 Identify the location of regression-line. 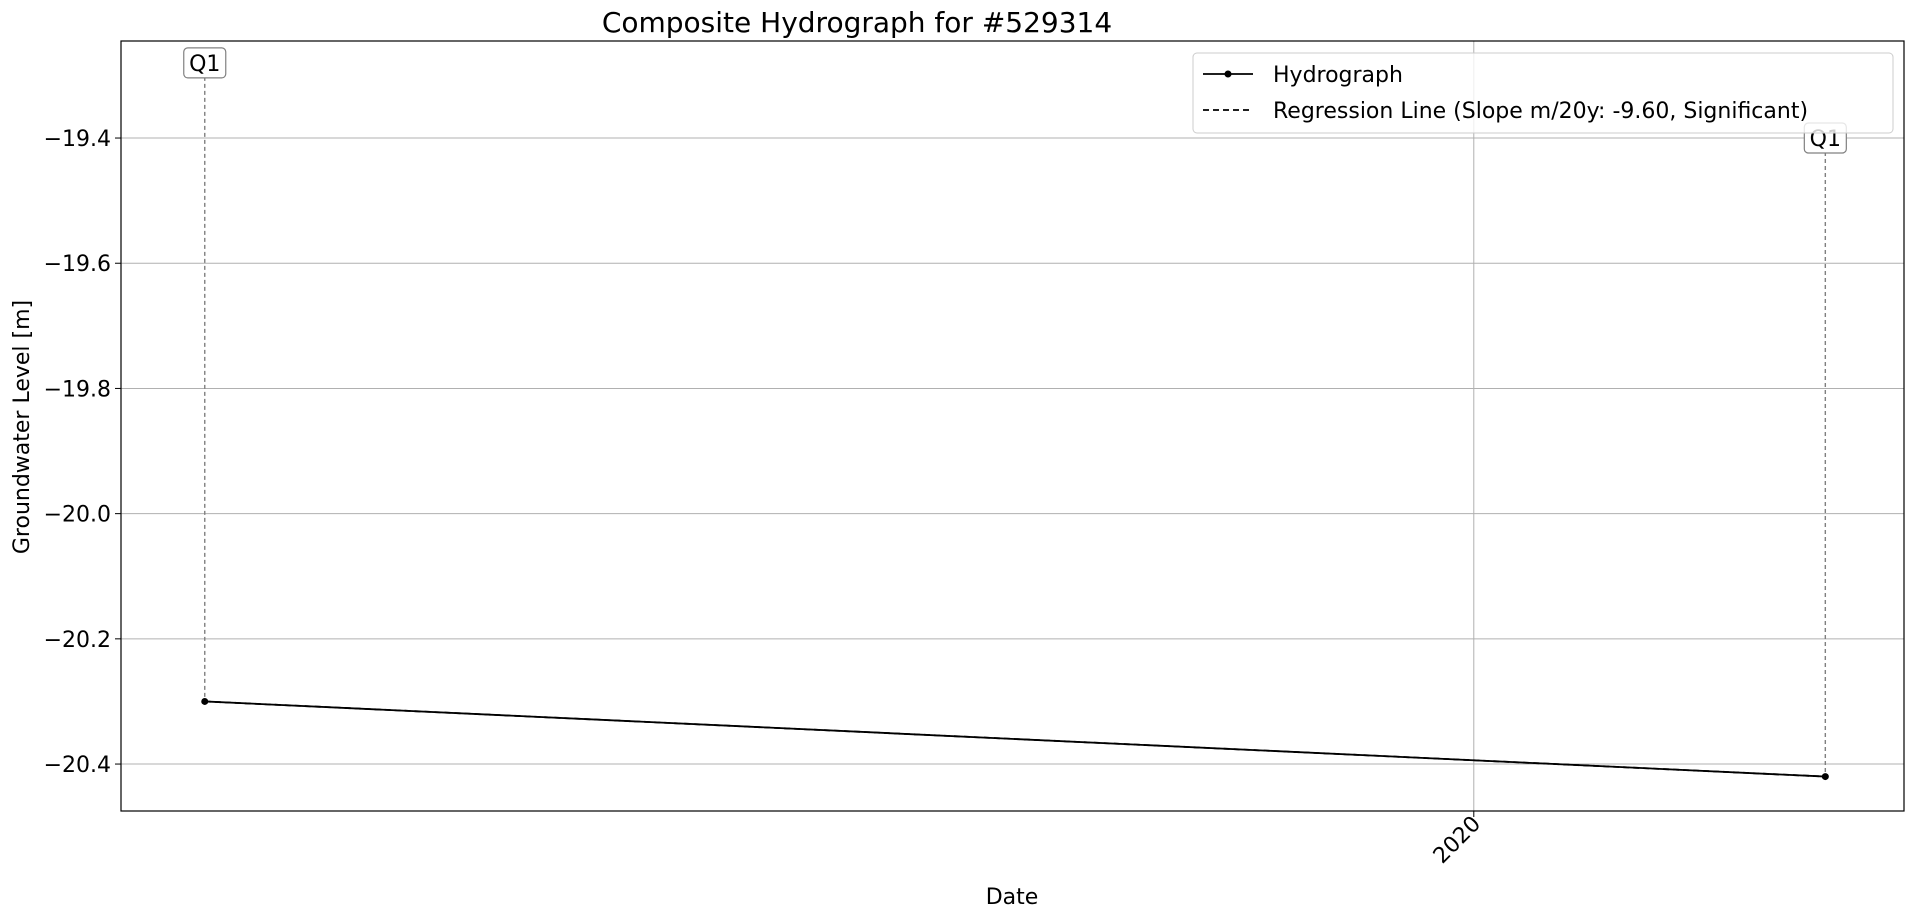
(1015, 739).